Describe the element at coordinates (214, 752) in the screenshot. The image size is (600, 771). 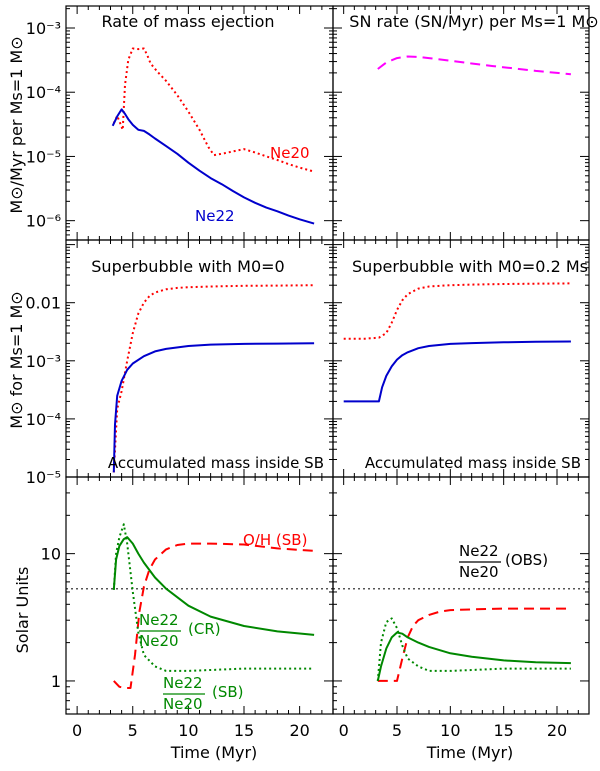
I see `x-axis-title-left: Time (Myr)` at that location.